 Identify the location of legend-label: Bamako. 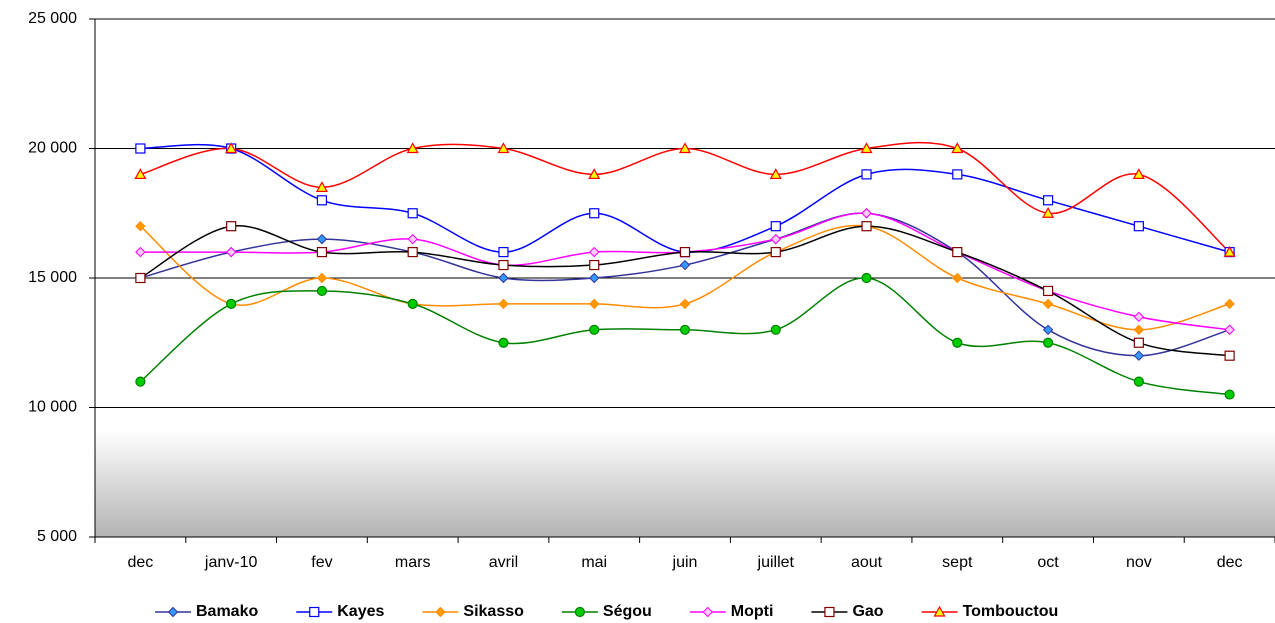
(227, 611).